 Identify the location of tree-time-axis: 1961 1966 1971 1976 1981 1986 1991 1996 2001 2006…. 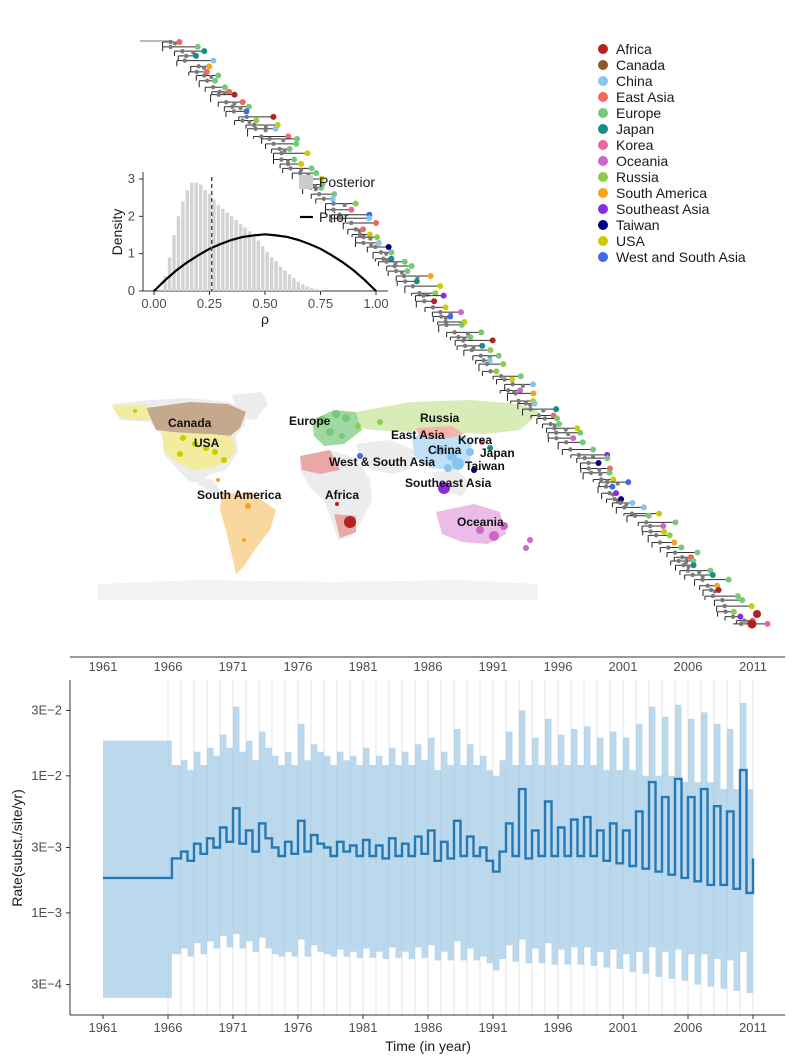
(427, 665).